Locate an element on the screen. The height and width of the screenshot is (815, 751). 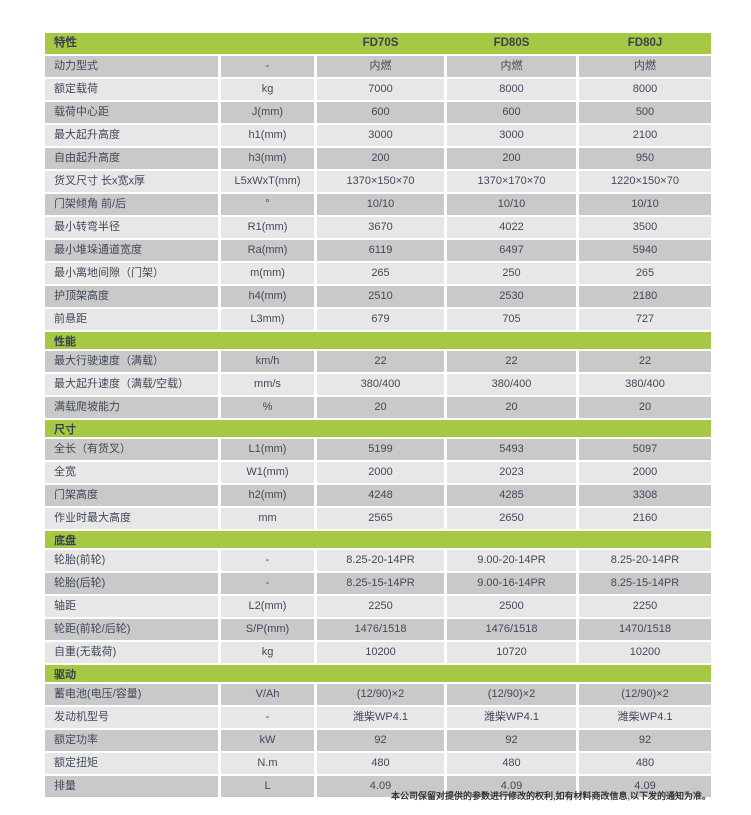
table-row: 载荷中心距 J(mm) 600 600 500 is located at coordinates (378, 112).